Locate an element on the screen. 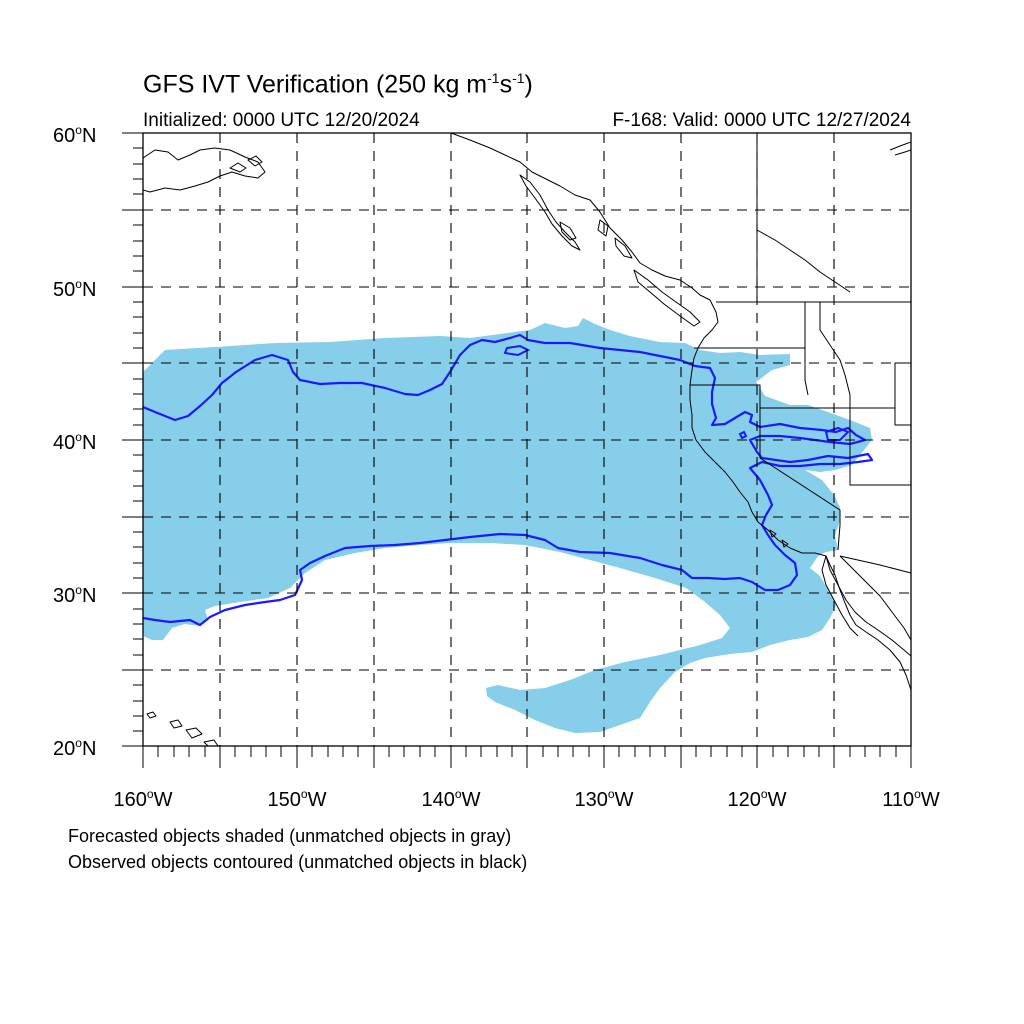 The image size is (1024, 1024). lon-label-130: 130oW is located at coordinates (604, 799).